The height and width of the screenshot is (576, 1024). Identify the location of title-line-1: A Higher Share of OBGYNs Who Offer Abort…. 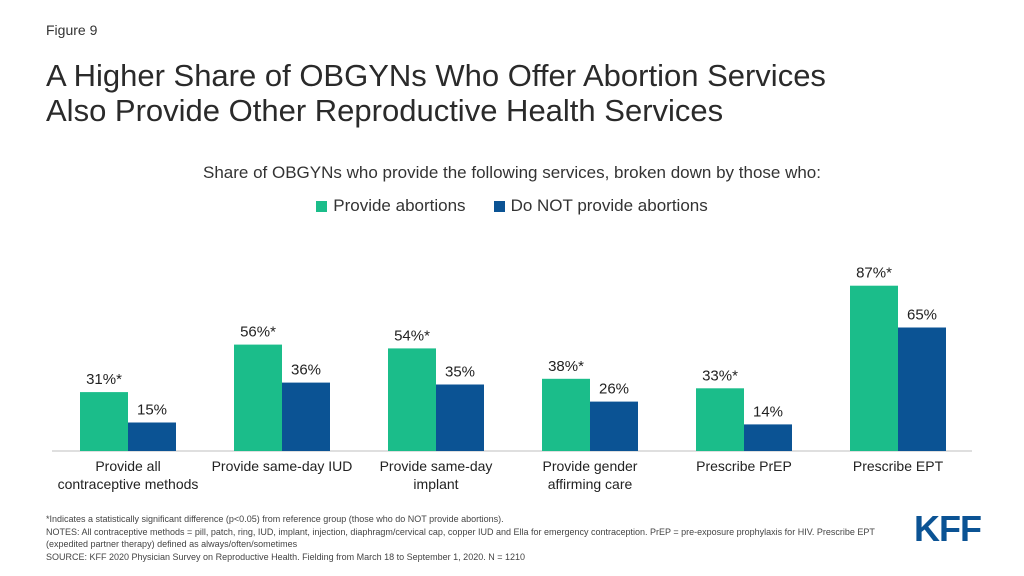
(436, 75).